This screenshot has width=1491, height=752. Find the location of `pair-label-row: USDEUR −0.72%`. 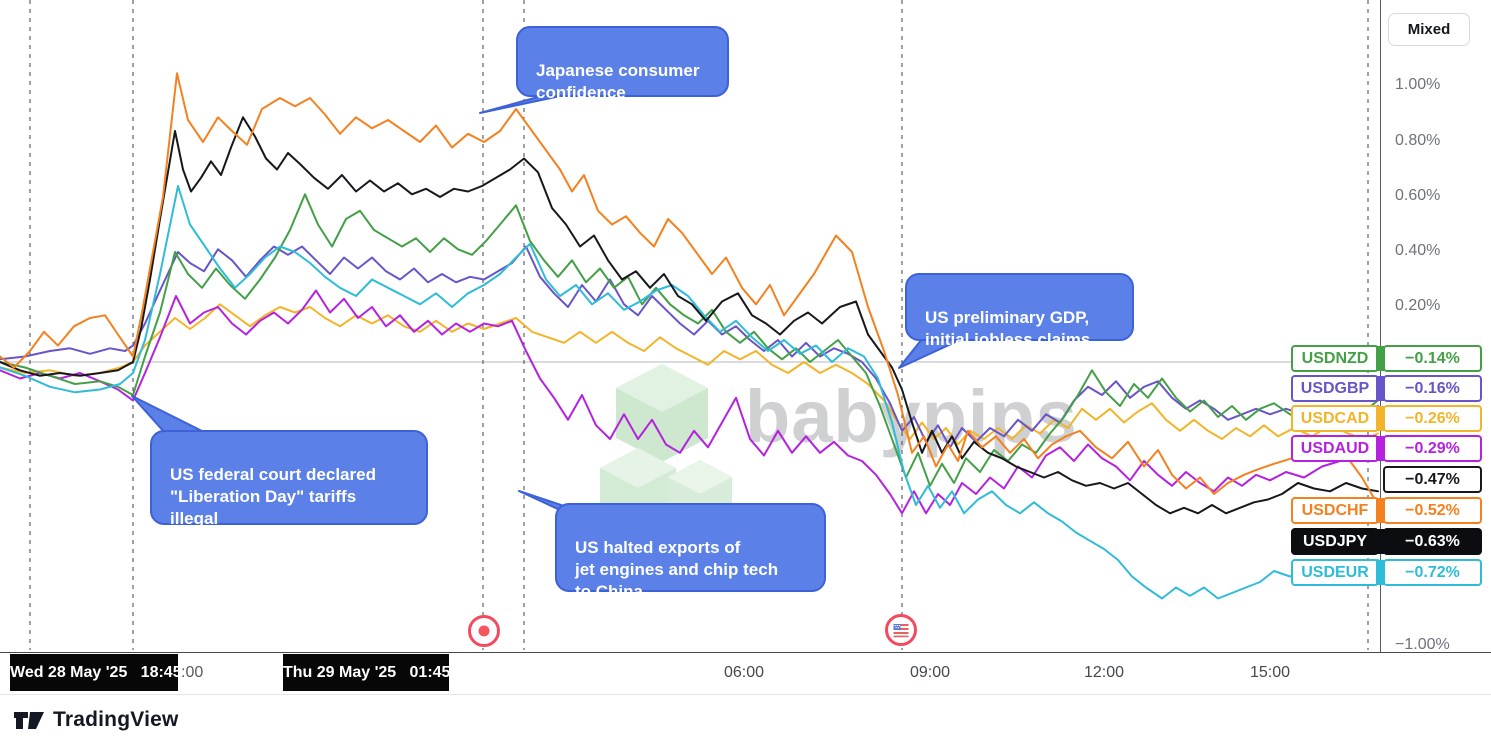

pair-label-row: USDEUR −0.72% is located at coordinates (1391, 572).